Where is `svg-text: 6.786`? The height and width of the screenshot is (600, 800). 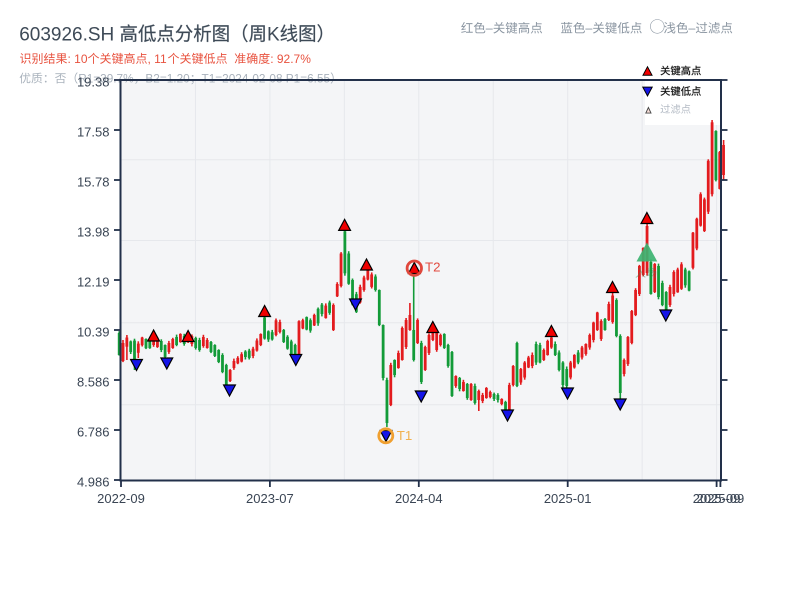
svg-text: 6.786 is located at coordinates (93, 431).